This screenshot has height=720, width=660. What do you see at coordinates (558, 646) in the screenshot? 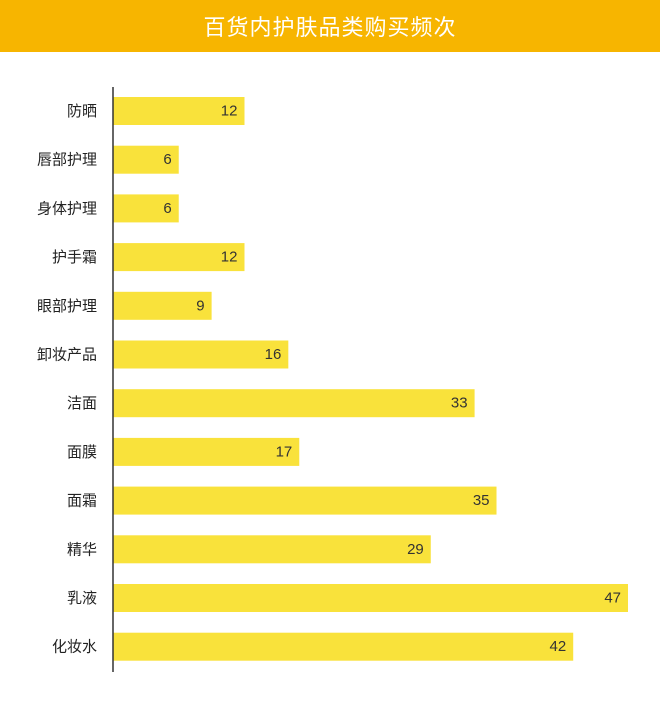
I see `data-label: 42` at bounding box center [558, 646].